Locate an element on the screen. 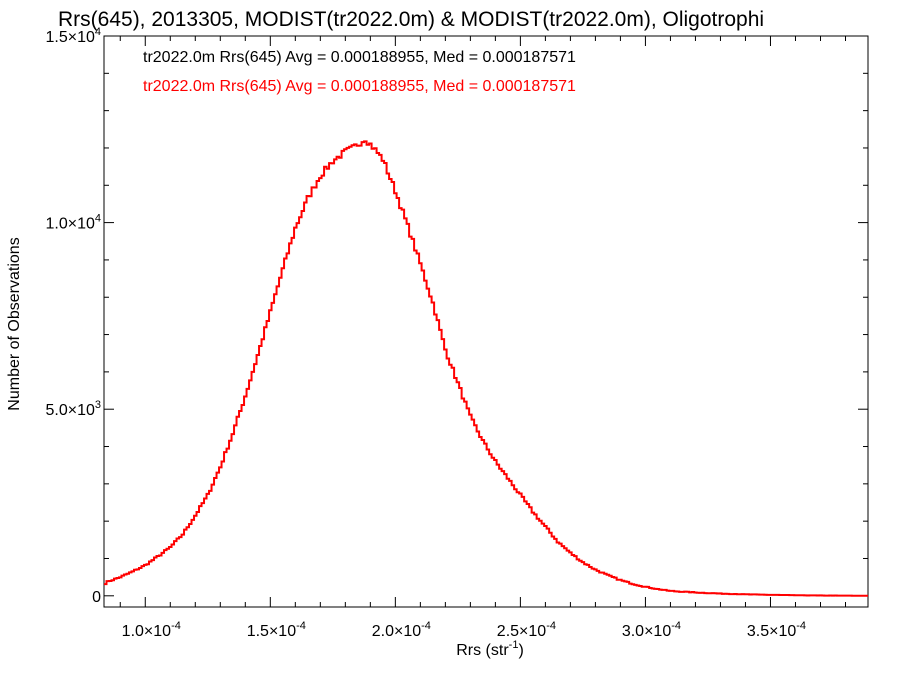 The height and width of the screenshot is (675, 900). y-tick-label: 1.5×10⁴ is located at coordinates (73, 36).